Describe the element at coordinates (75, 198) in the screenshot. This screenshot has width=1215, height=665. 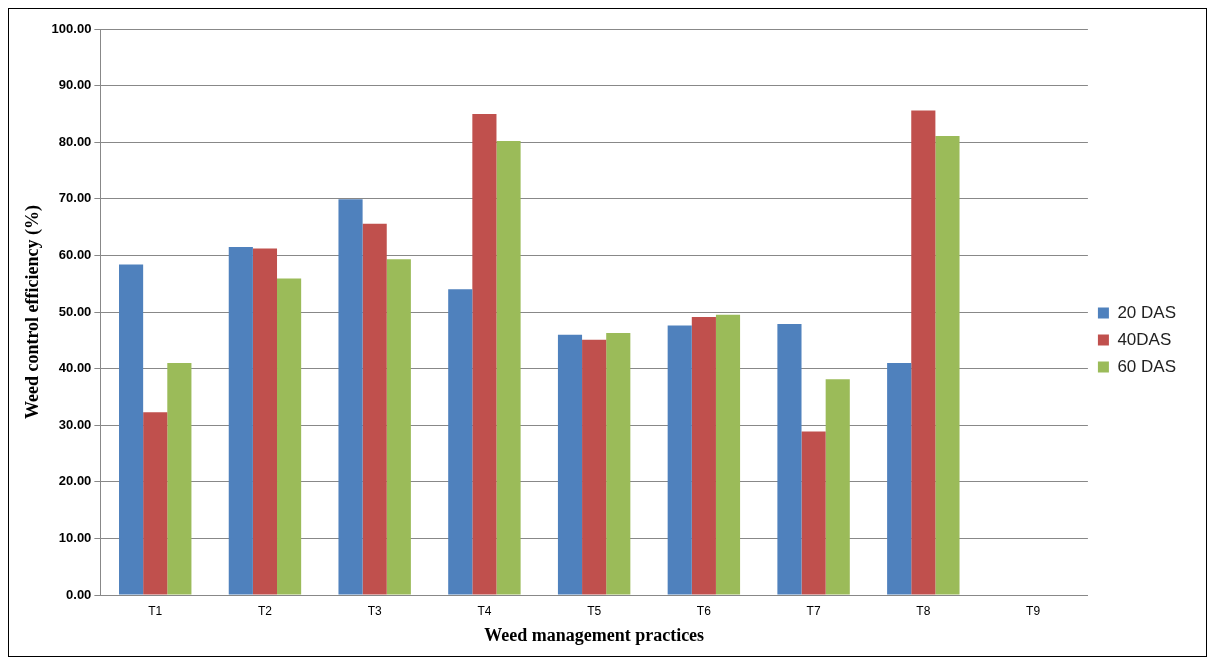
I see `y-tick-label: 70.00` at that location.